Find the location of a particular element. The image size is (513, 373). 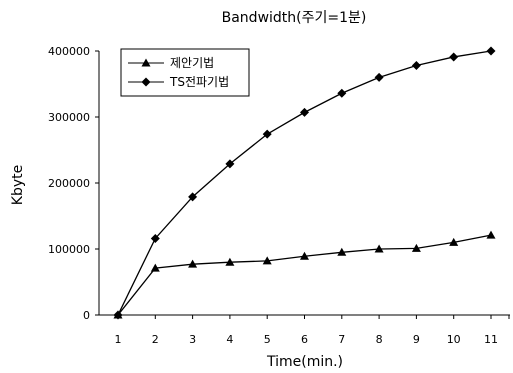

legend-box is located at coordinates (185, 72).